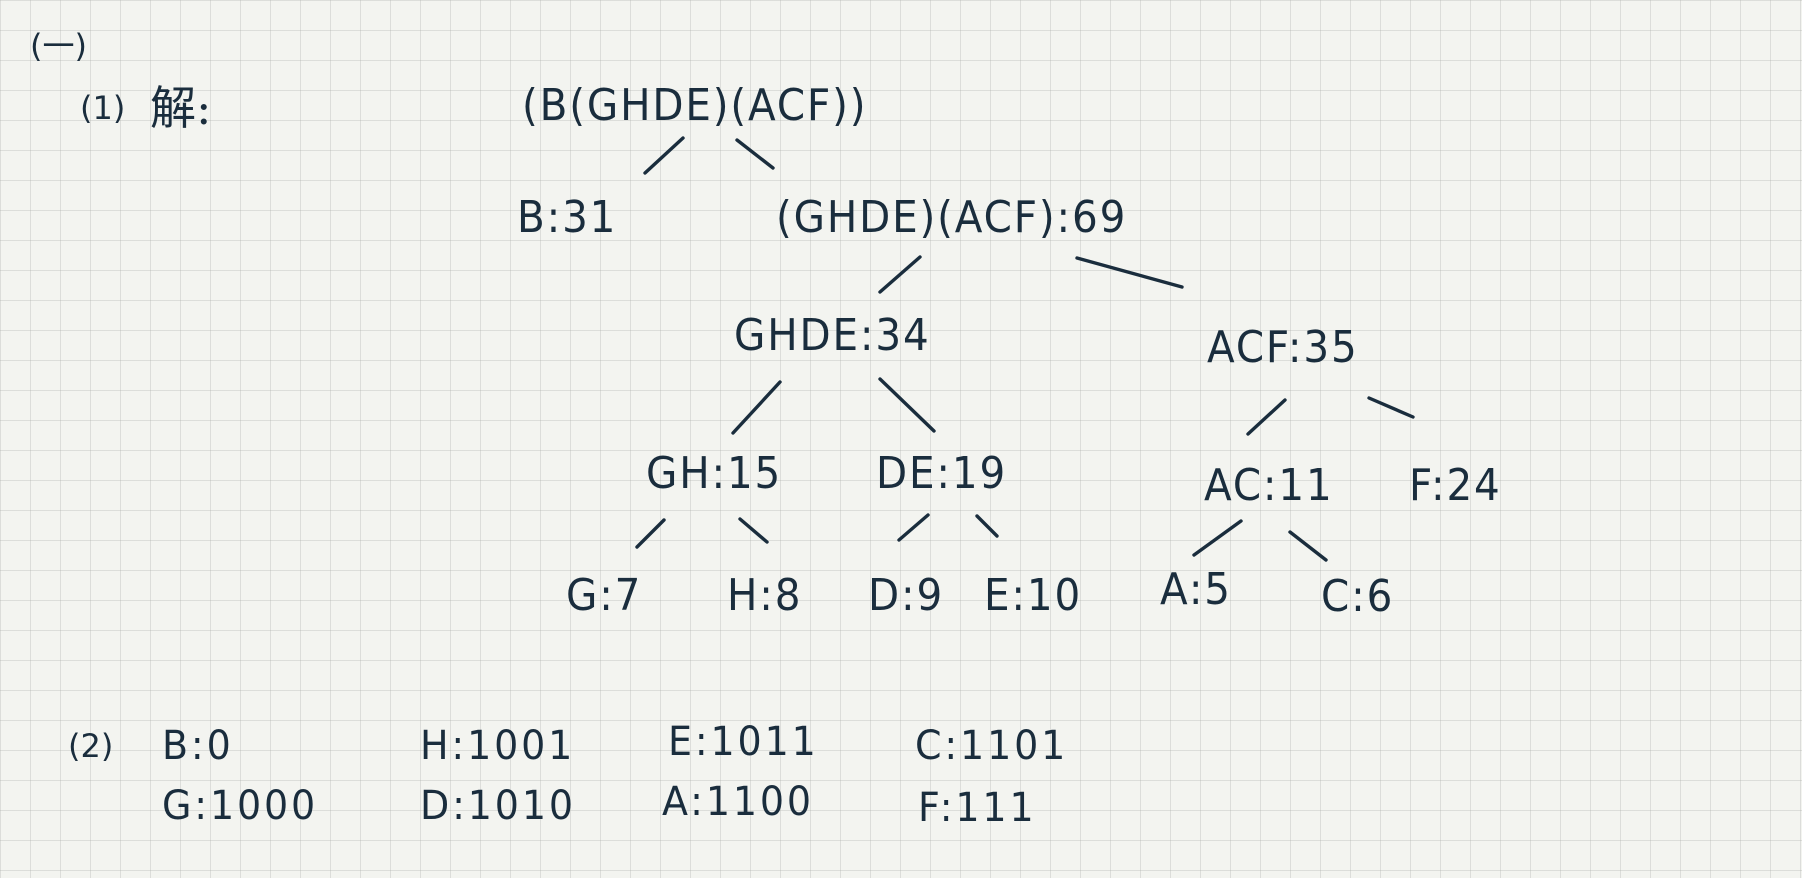  I want to click on tree-node-acf: ACF:35, so click(1283, 347).